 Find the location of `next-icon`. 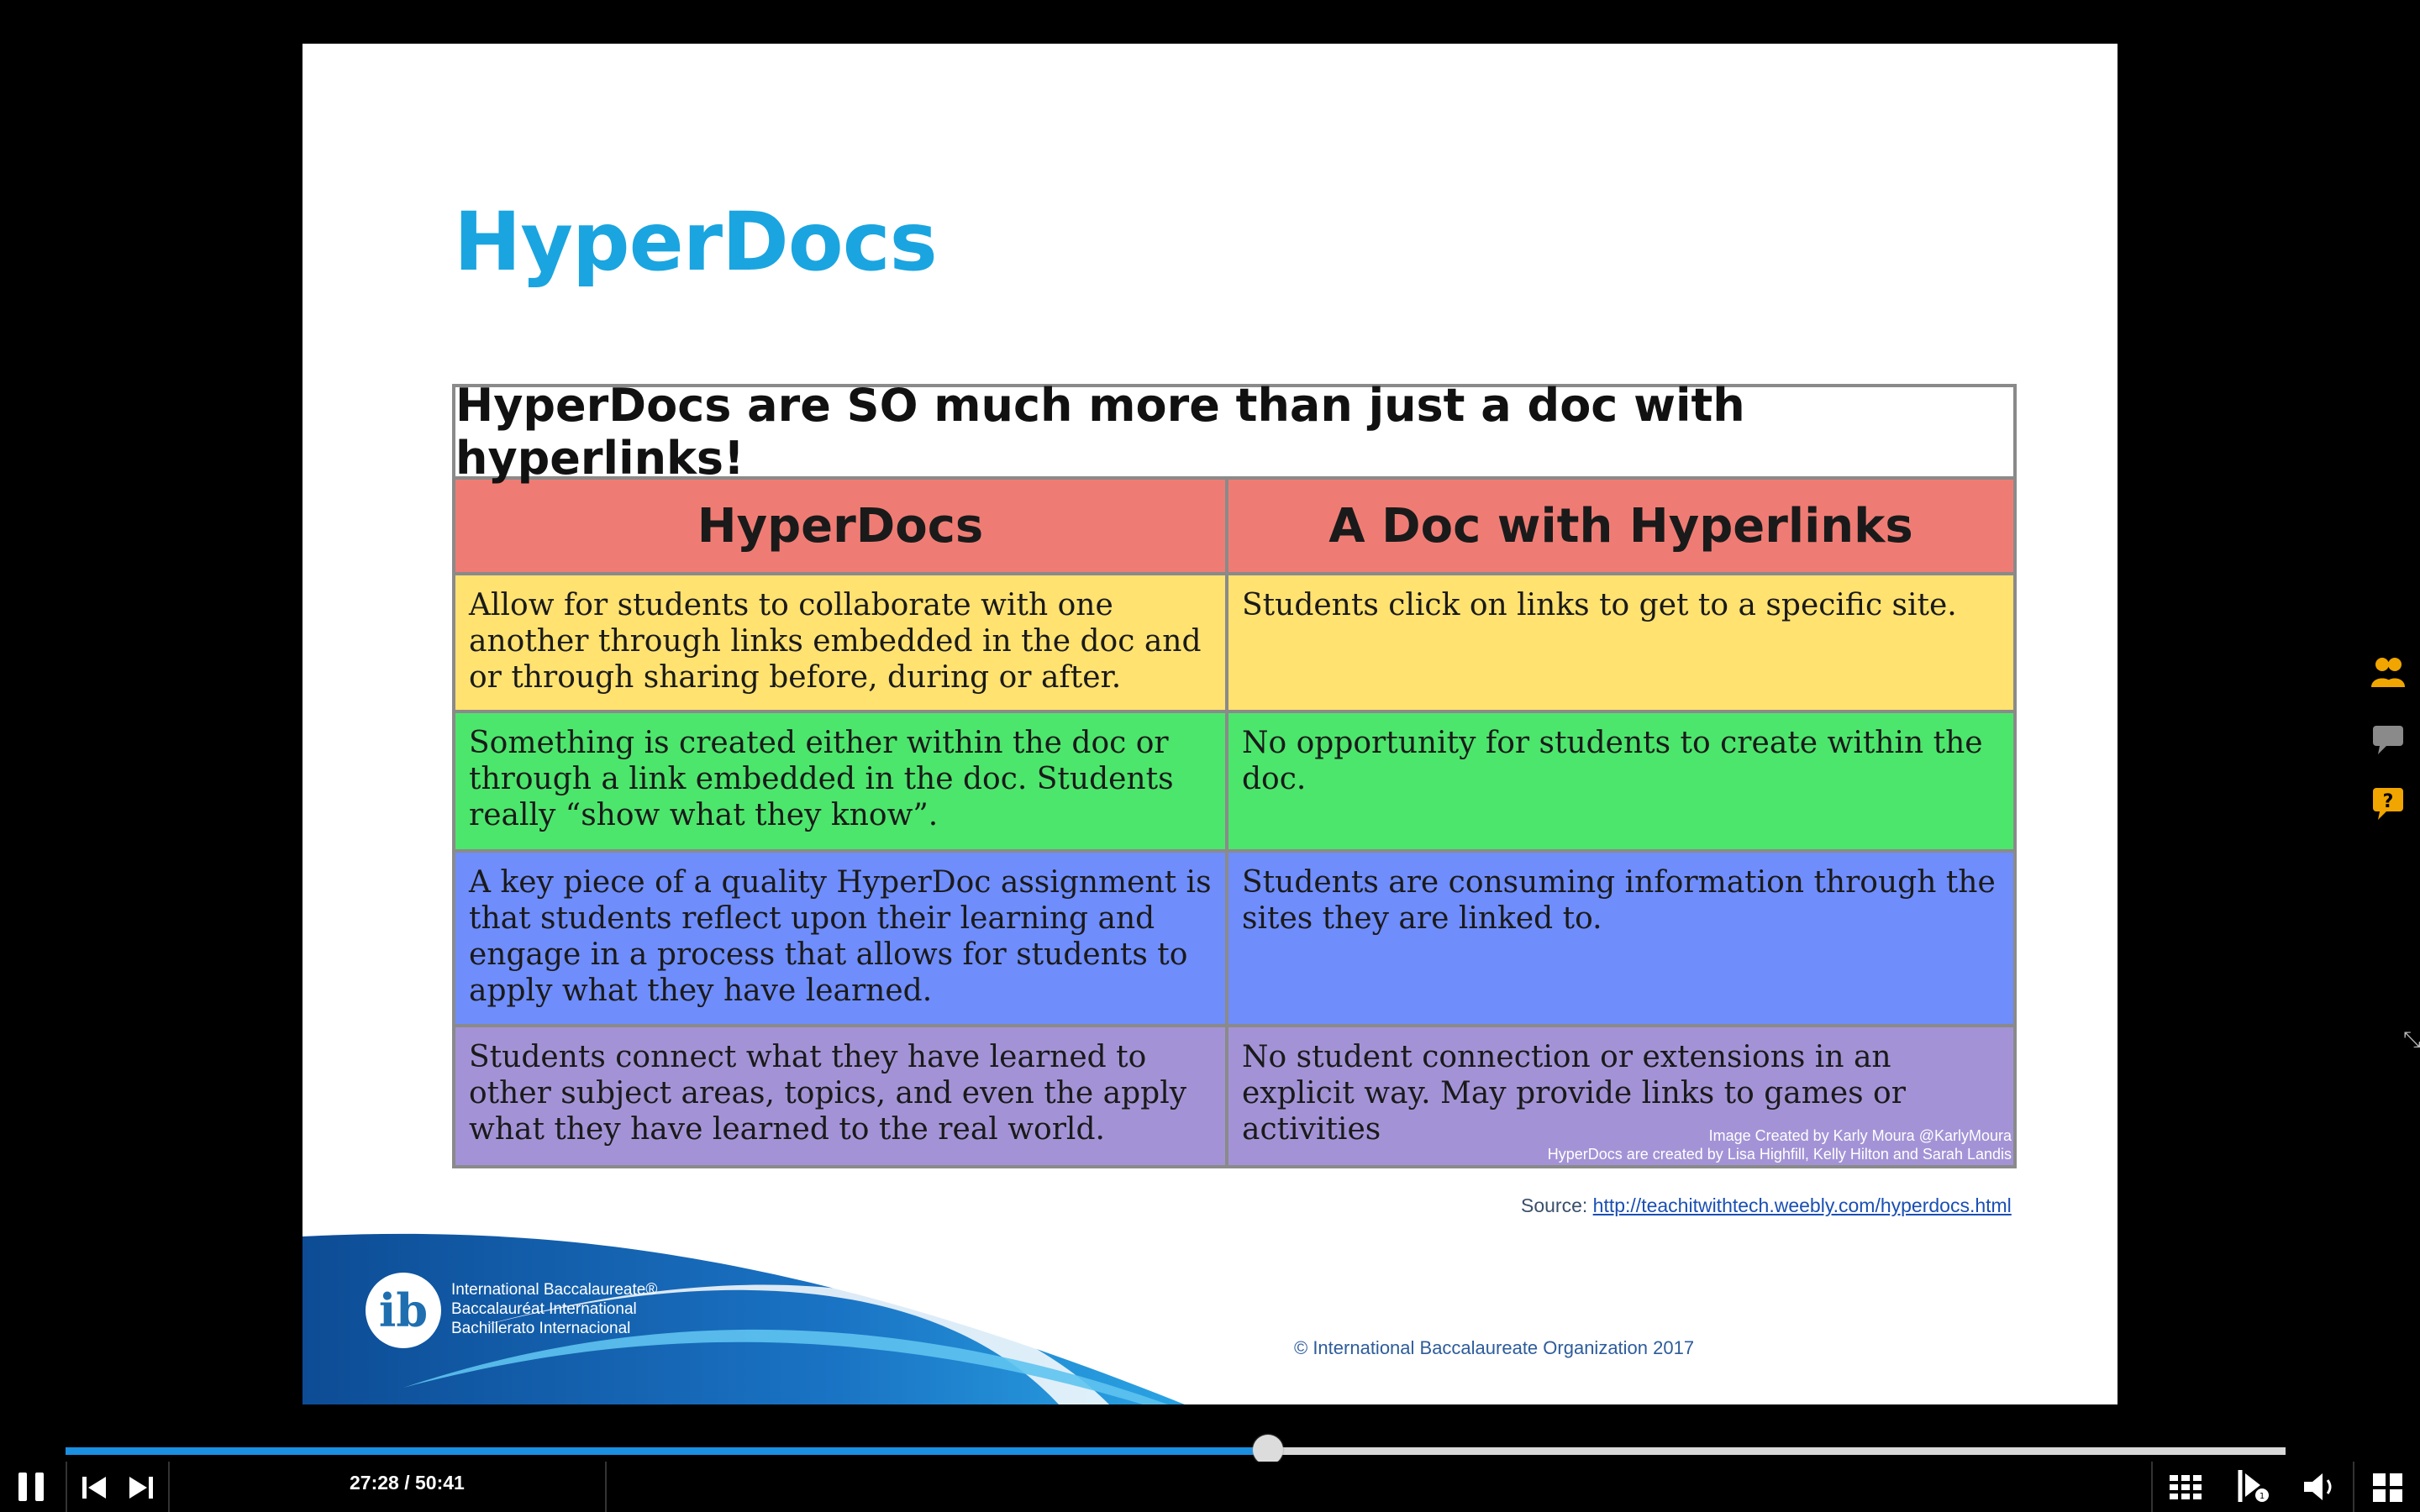

next-icon is located at coordinates (140, 1487).